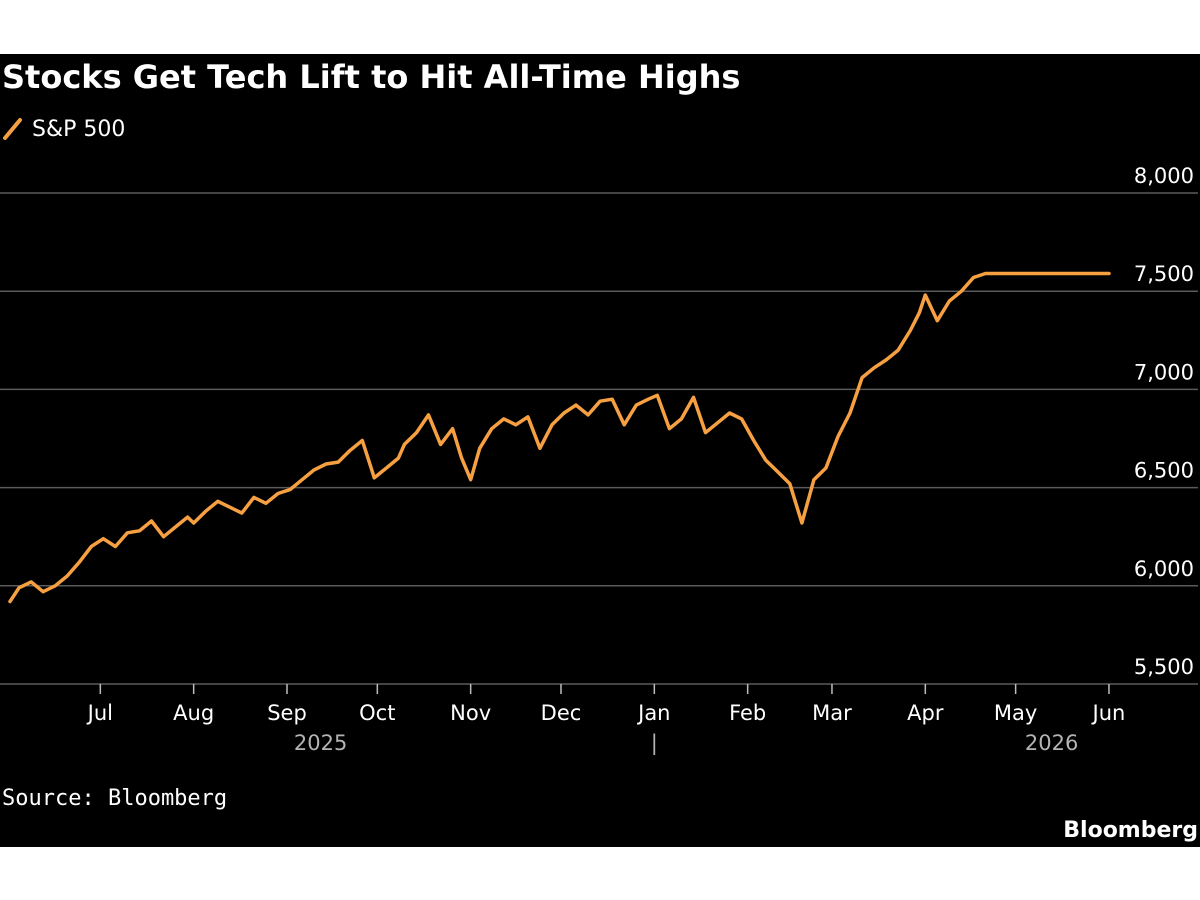 The width and height of the screenshot is (1200, 900). I want to click on y-tick-label: 5,500, so click(1164, 667).